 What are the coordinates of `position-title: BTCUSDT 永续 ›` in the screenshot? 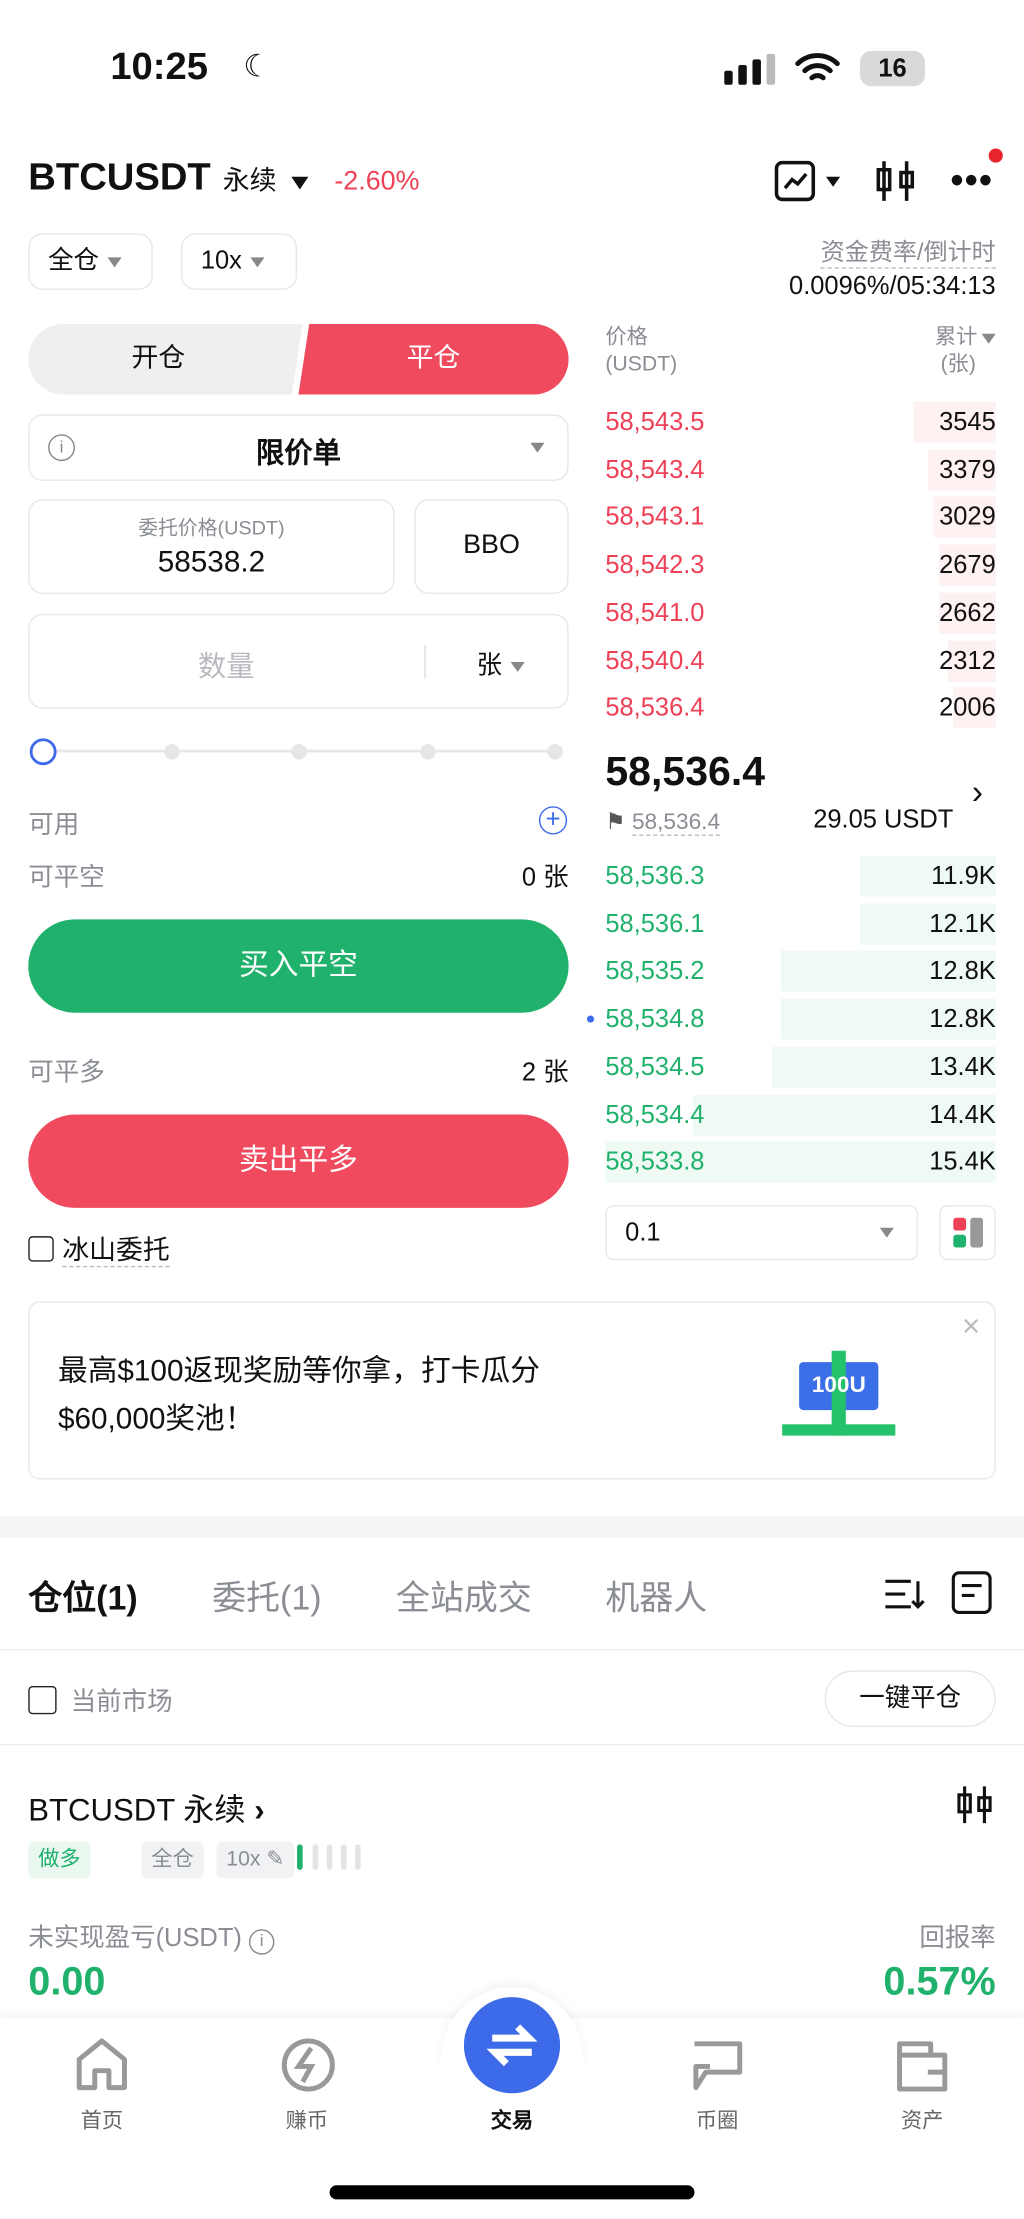 It's located at (146, 1807).